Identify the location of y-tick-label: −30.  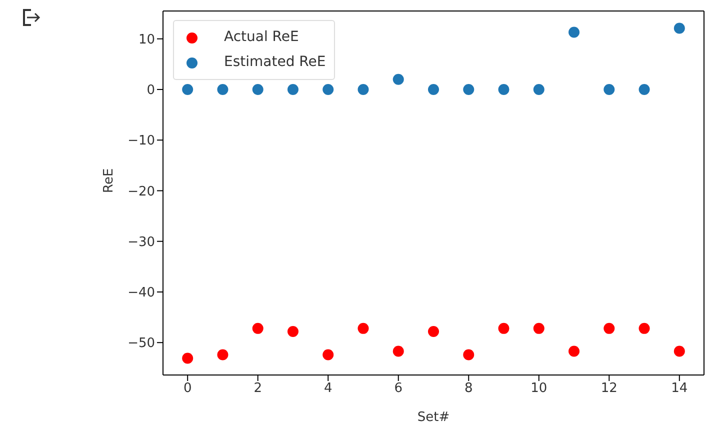
(141, 242).